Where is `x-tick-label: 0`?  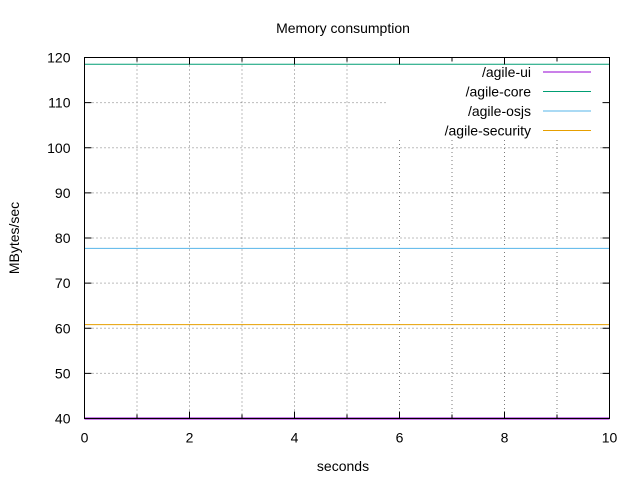 x-tick-label: 0 is located at coordinates (85, 438).